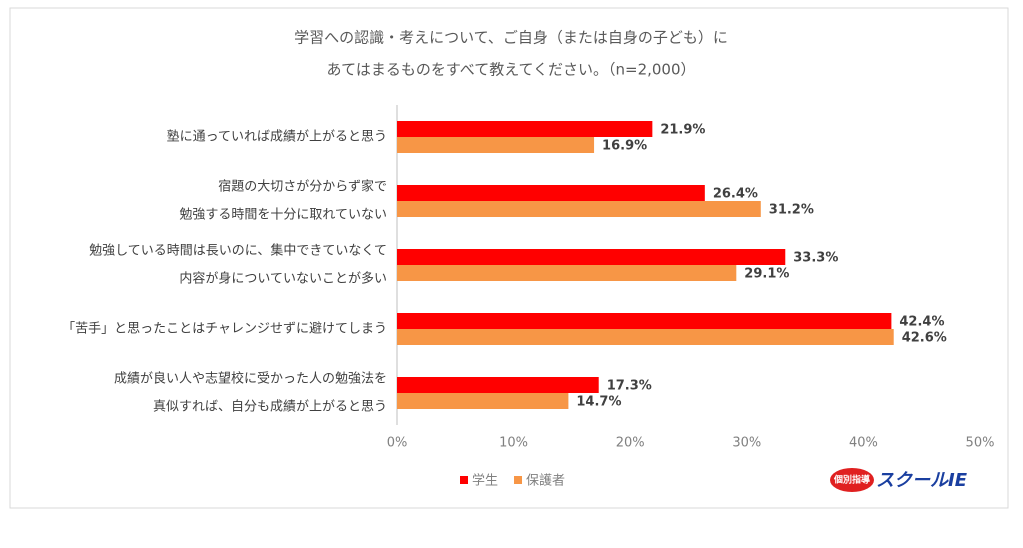 This screenshot has height=548, width=1023. I want to click on x-tick-label: 50%, so click(980, 443).